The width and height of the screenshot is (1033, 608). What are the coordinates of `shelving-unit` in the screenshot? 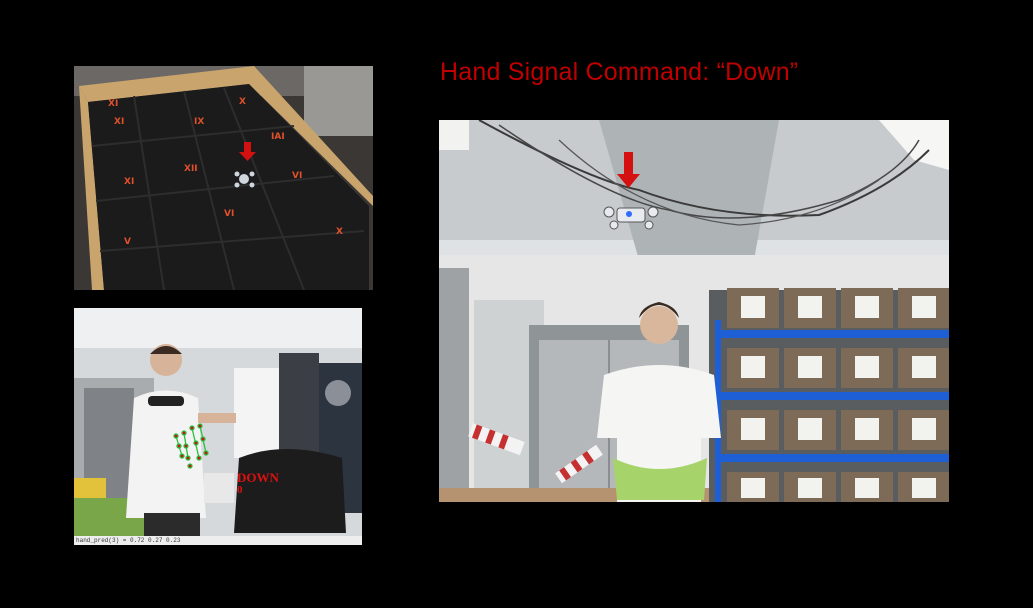 It's located at (829, 395).